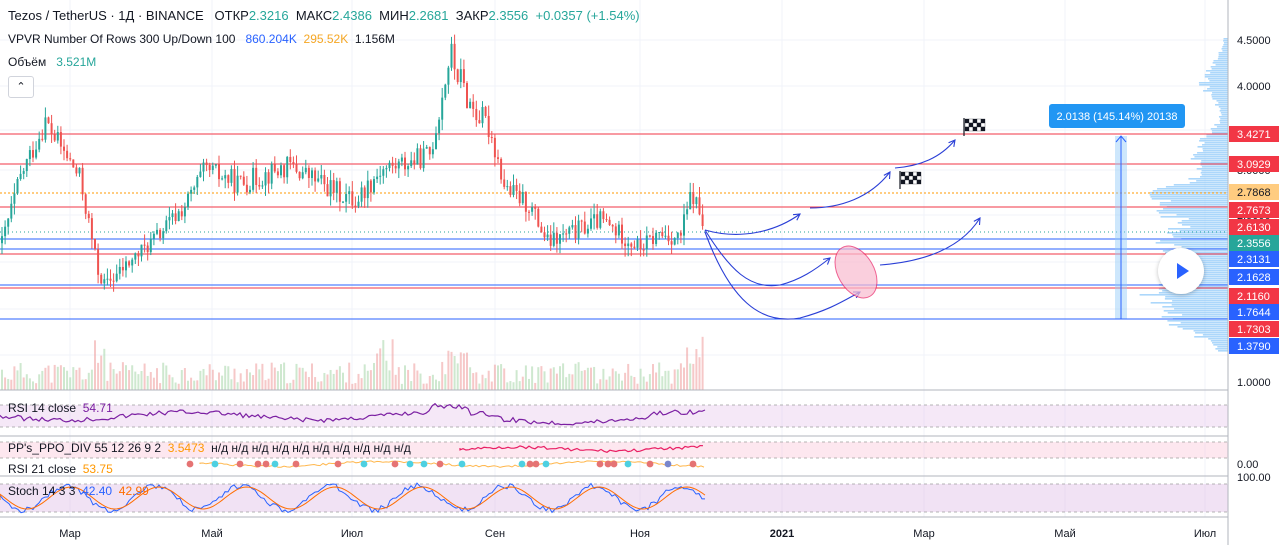 The height and width of the screenshot is (545, 1280). I want to click on price-level-badge, so click(1254, 134).